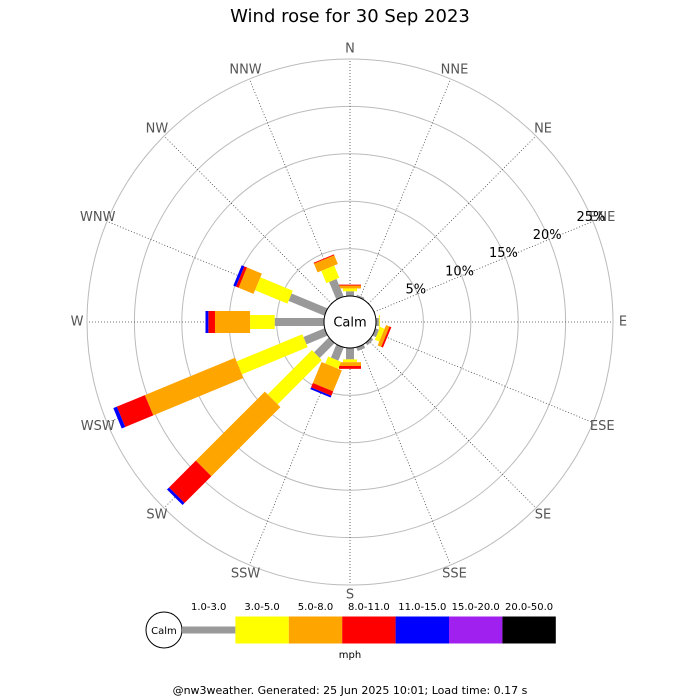  Describe the element at coordinates (98, 426) in the screenshot. I see `direction-label: WSW` at that location.